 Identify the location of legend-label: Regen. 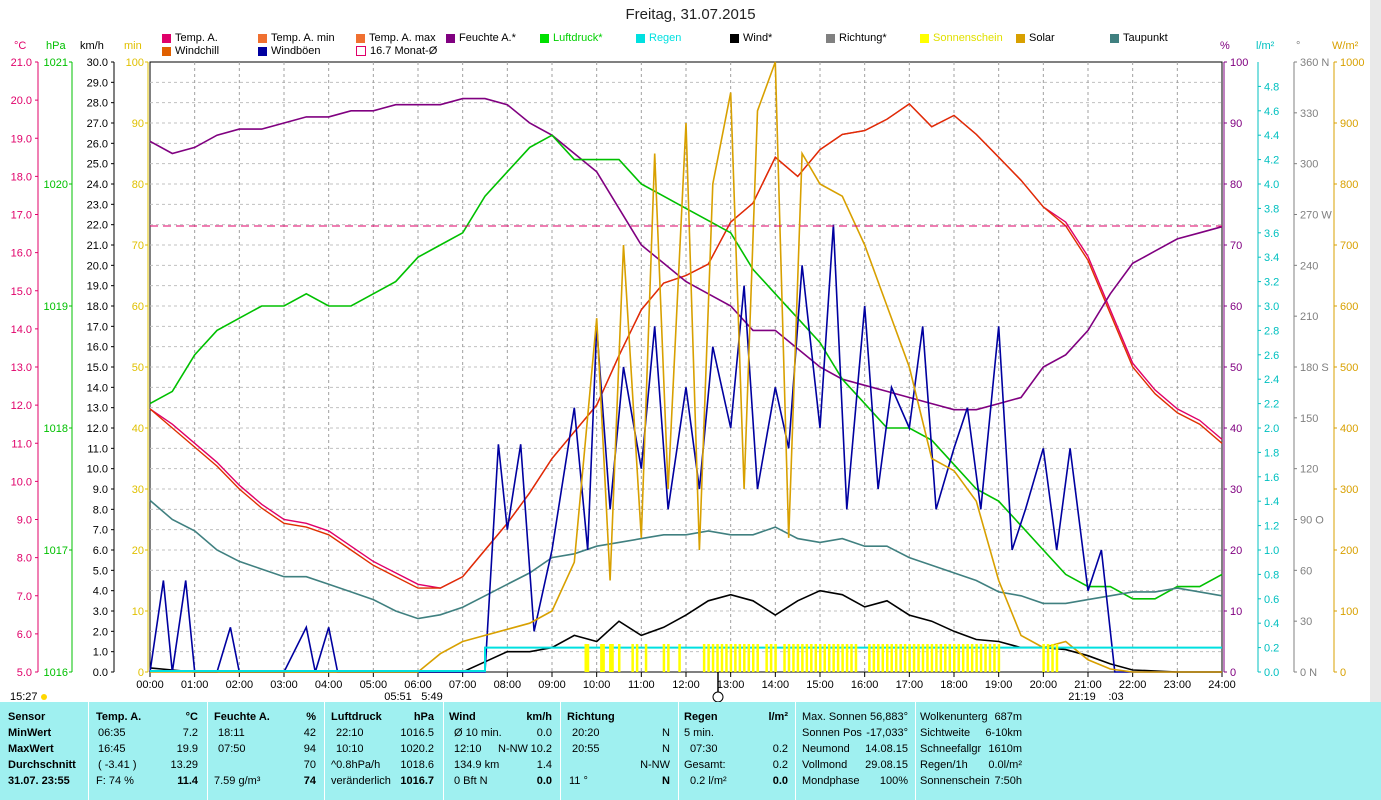
(665, 38).